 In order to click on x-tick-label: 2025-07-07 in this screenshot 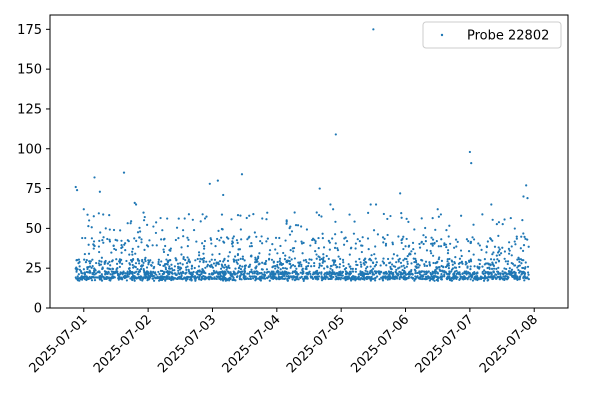, I will do `click(445, 344)`.